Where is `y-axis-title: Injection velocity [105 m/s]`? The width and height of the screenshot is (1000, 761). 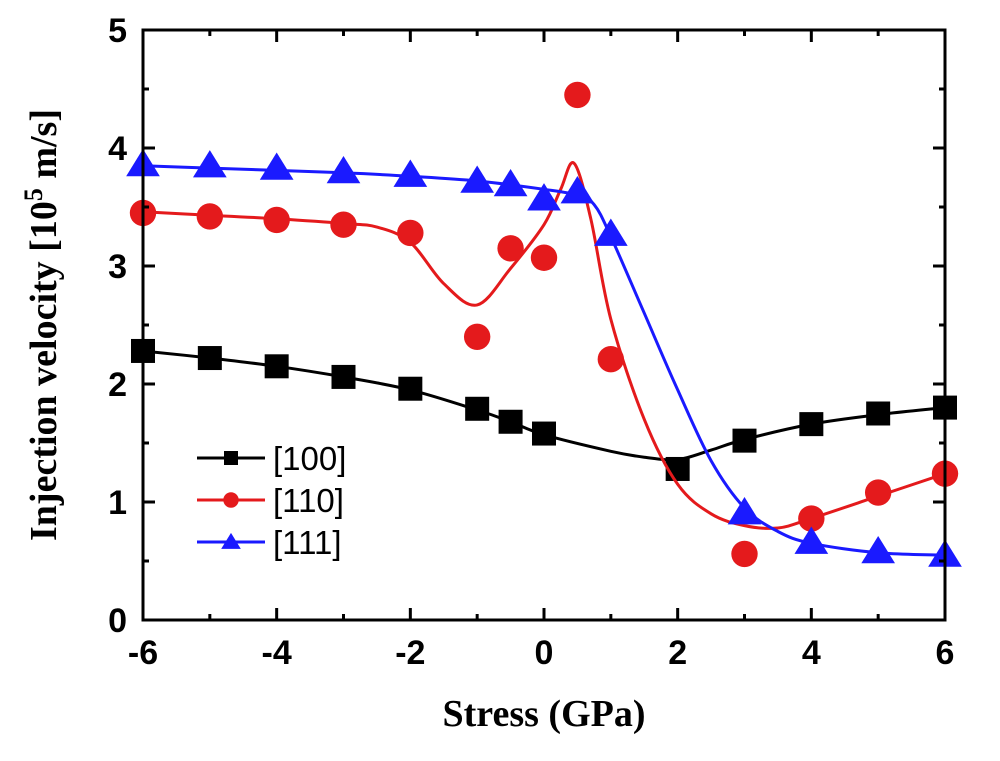
y-axis-title: Injection velocity [105 m/s] is located at coordinates (42, 325).